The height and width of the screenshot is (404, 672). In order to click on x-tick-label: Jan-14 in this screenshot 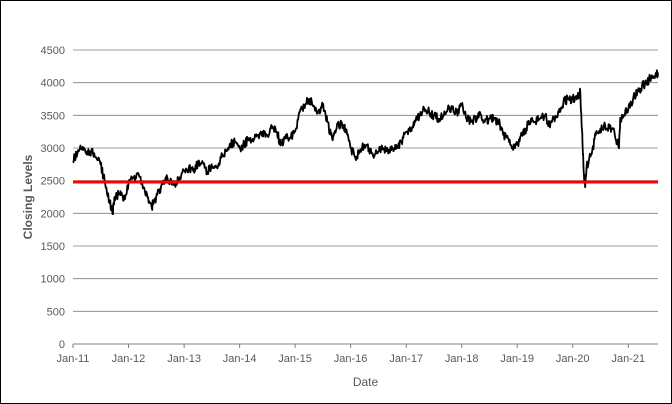, I will do `click(240, 359)`.